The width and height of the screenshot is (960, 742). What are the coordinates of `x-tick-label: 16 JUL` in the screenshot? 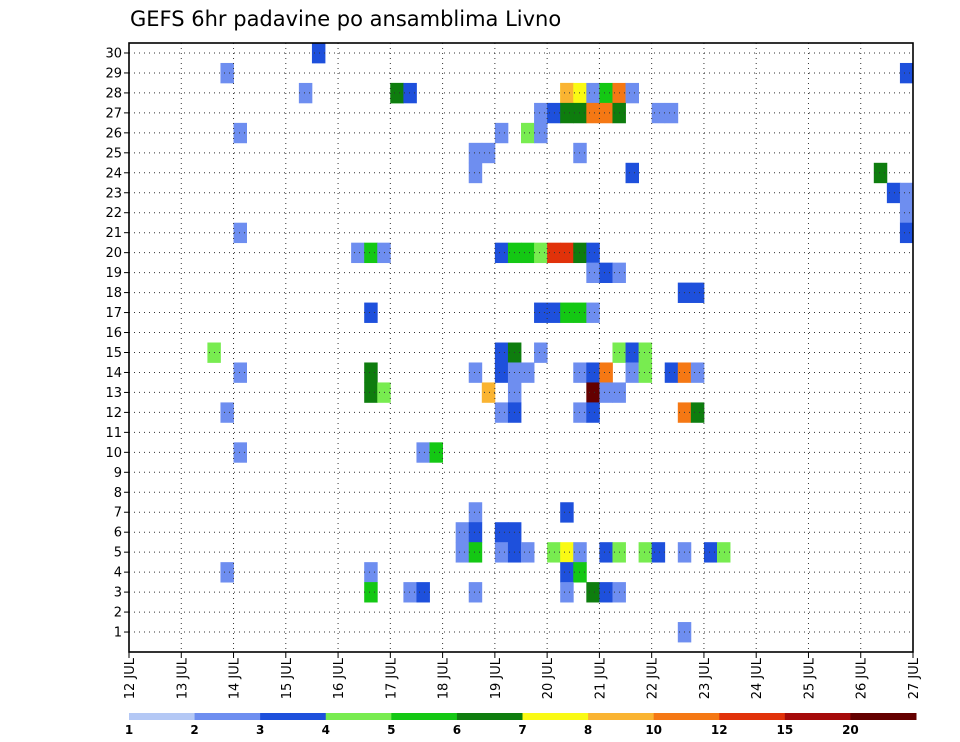 It's located at (339, 678).